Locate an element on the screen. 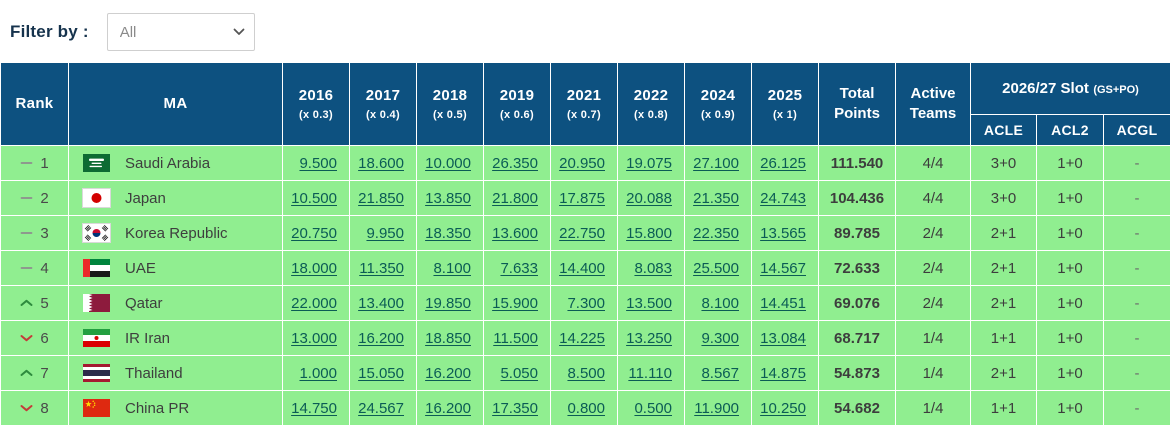  score-link: 20.088 is located at coordinates (649, 198).